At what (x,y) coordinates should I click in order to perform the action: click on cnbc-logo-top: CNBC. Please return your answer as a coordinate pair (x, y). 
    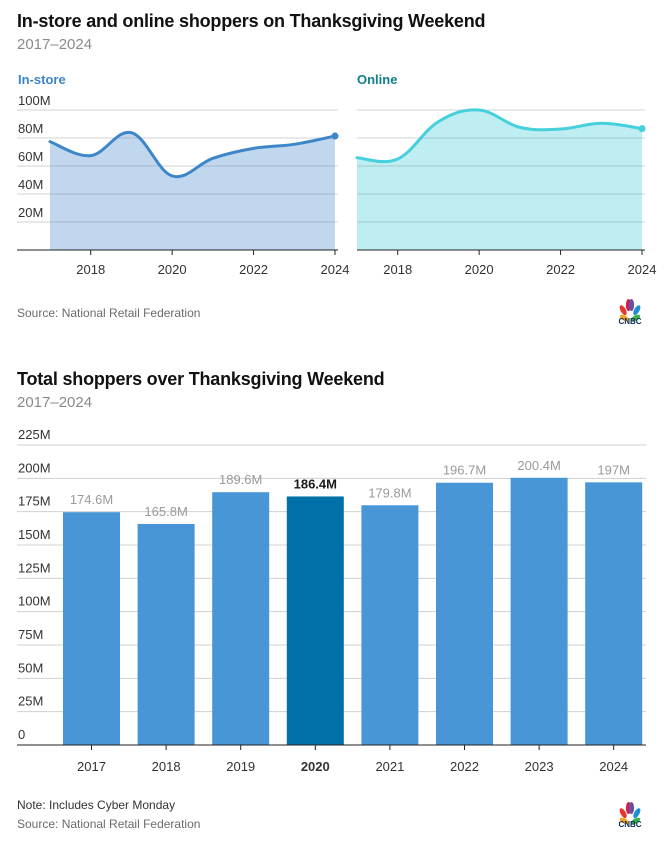
    Looking at the image, I should click on (630, 311).